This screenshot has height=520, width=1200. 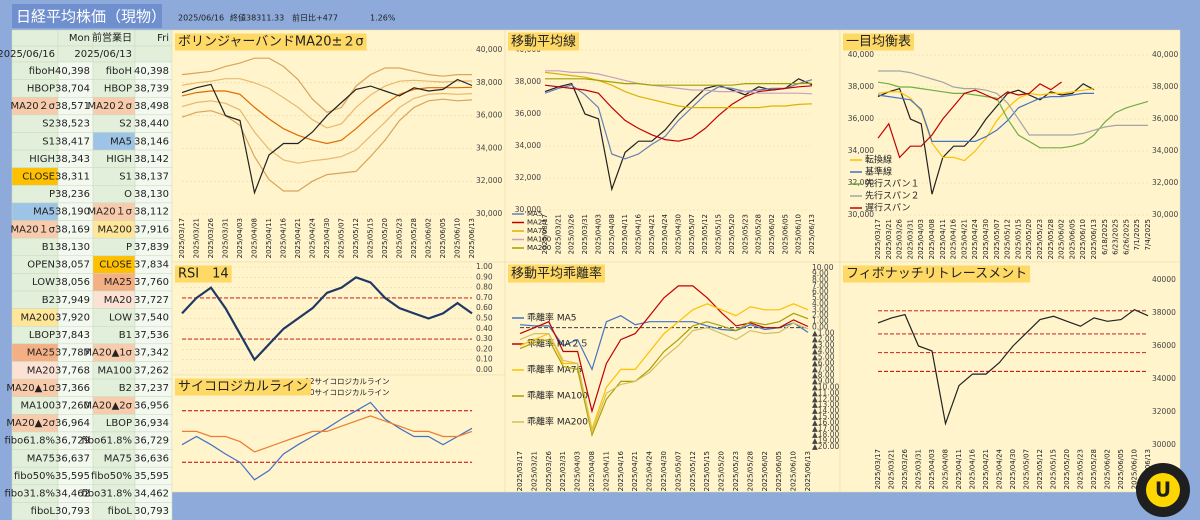 What do you see at coordinates (484, 348) in the screenshot?
I see `y-tick-label: 0.20` at bounding box center [484, 348].